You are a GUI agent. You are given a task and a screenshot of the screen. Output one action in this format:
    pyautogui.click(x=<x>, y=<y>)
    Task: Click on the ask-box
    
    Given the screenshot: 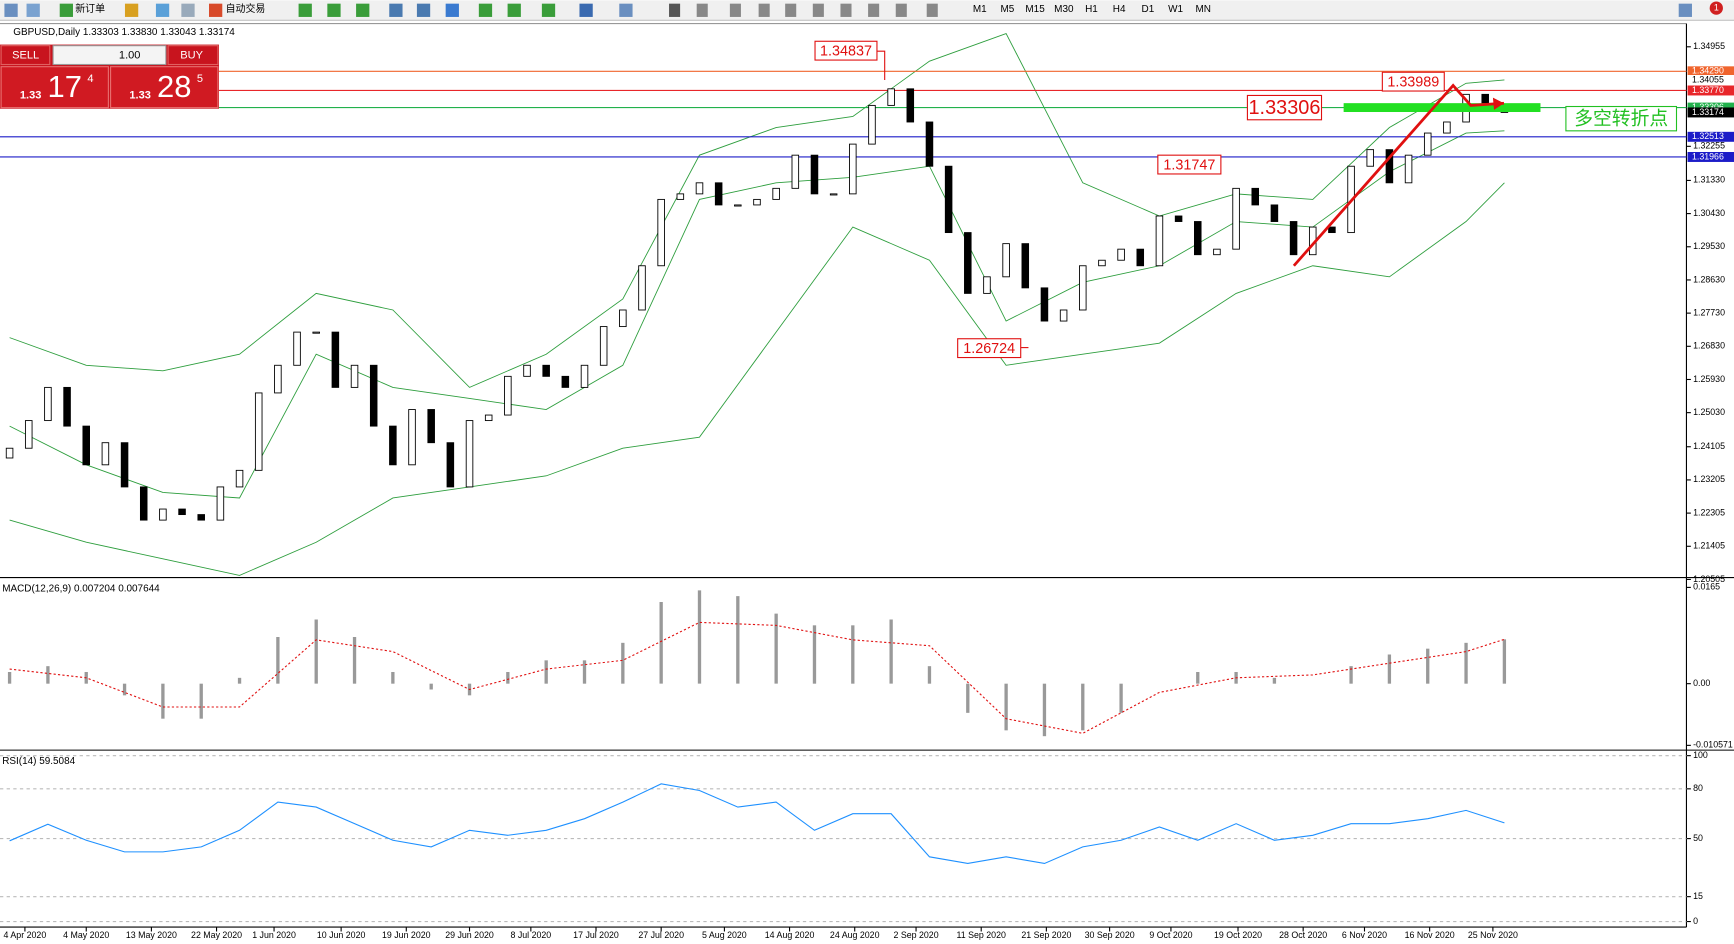 What is the action you would take?
    pyautogui.click(x=164, y=87)
    